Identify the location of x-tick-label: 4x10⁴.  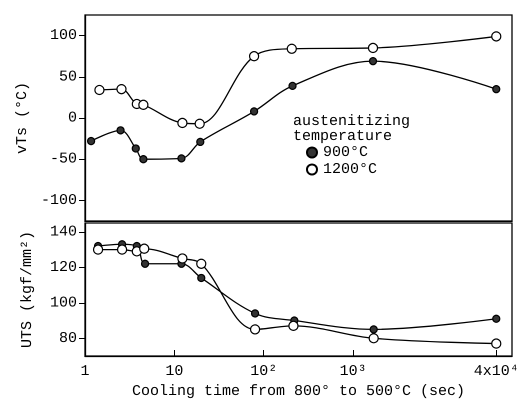
(496, 371).